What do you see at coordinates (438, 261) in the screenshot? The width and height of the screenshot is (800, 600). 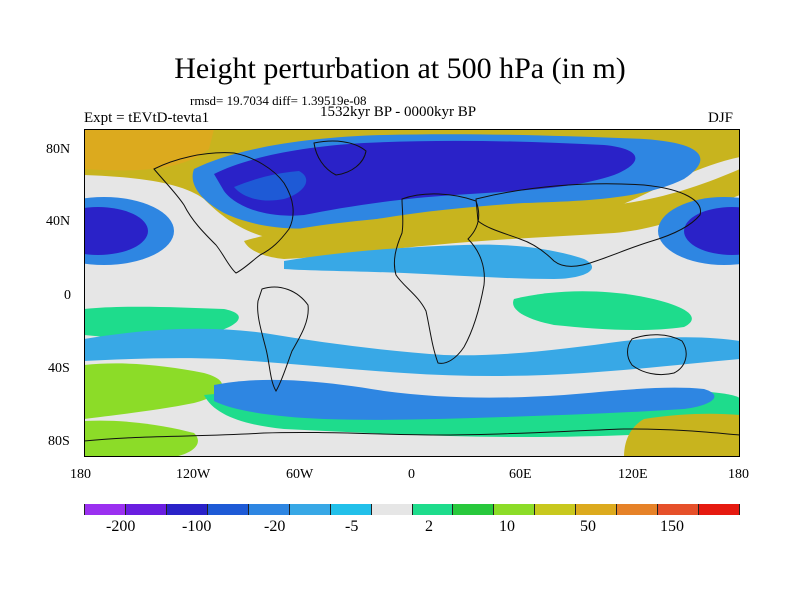 I see `contour-subtropic-lightblue` at bounding box center [438, 261].